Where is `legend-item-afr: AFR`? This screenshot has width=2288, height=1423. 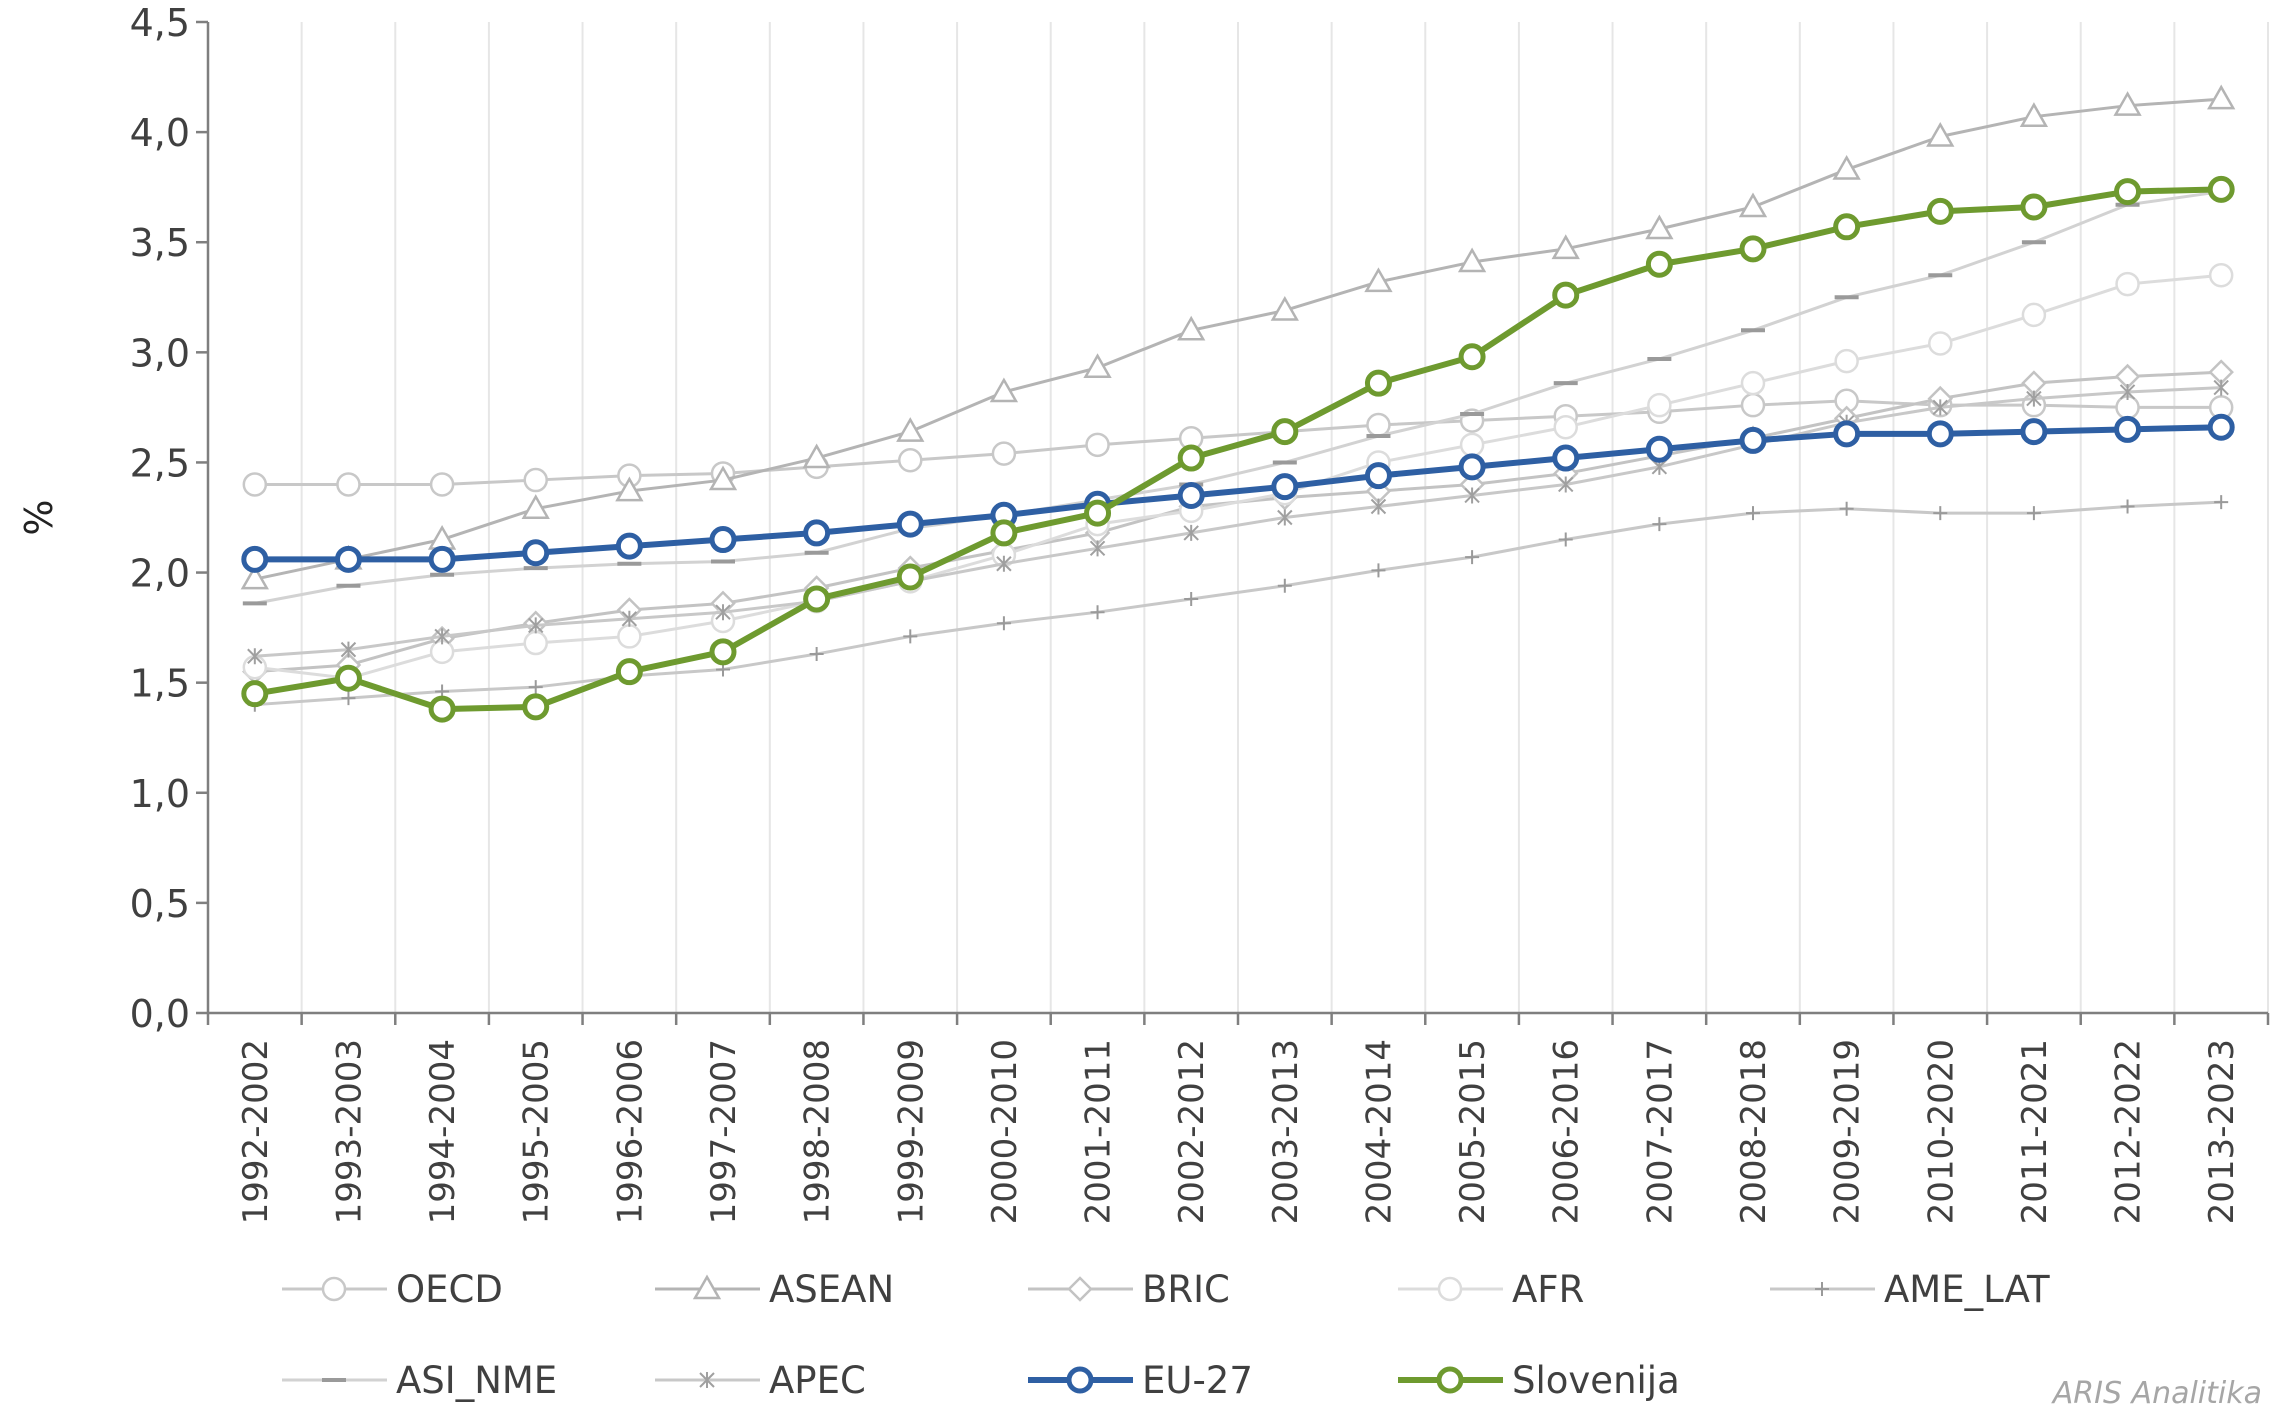
legend-item-afr: AFR is located at coordinates (1491, 1289).